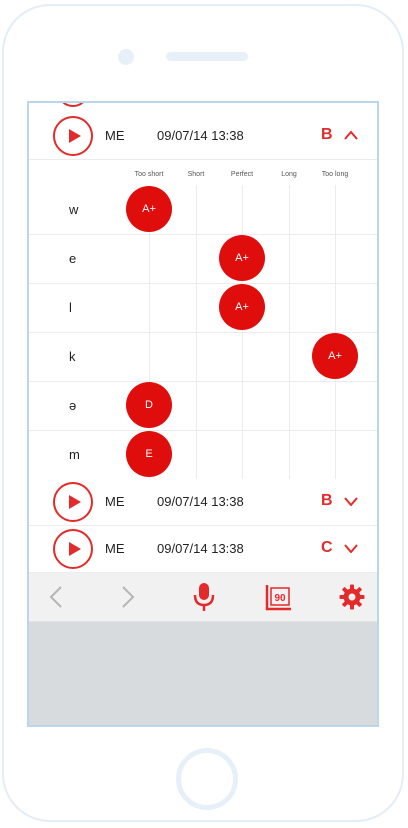  What do you see at coordinates (289, 174) in the screenshot?
I see `column-header-long: Long` at bounding box center [289, 174].